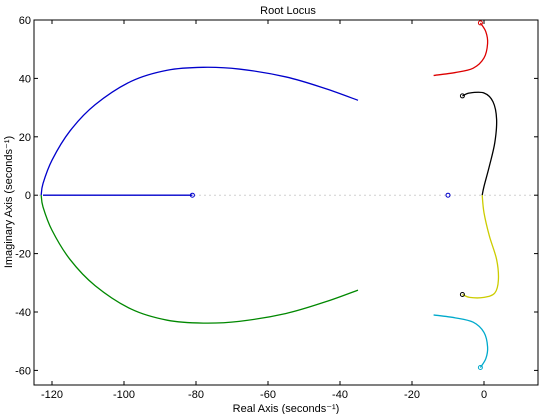  I want to click on y-tick-label: 60, so click(25, 21).